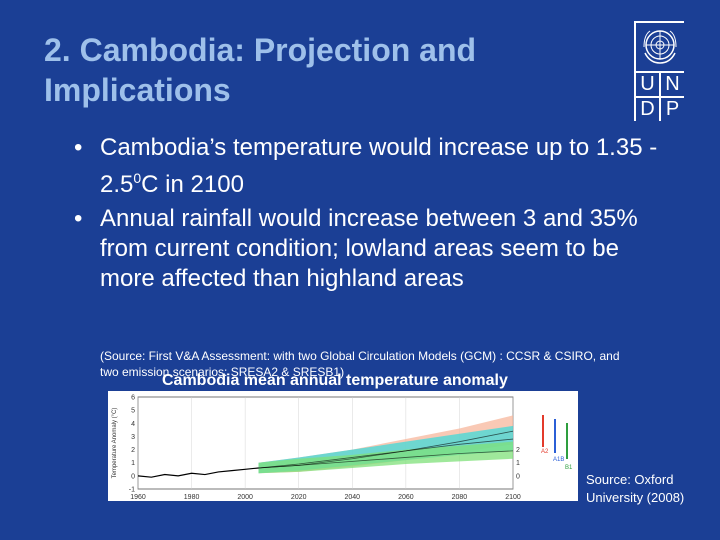 The width and height of the screenshot is (720, 540). I want to click on legend-label: A1B, so click(558, 460).